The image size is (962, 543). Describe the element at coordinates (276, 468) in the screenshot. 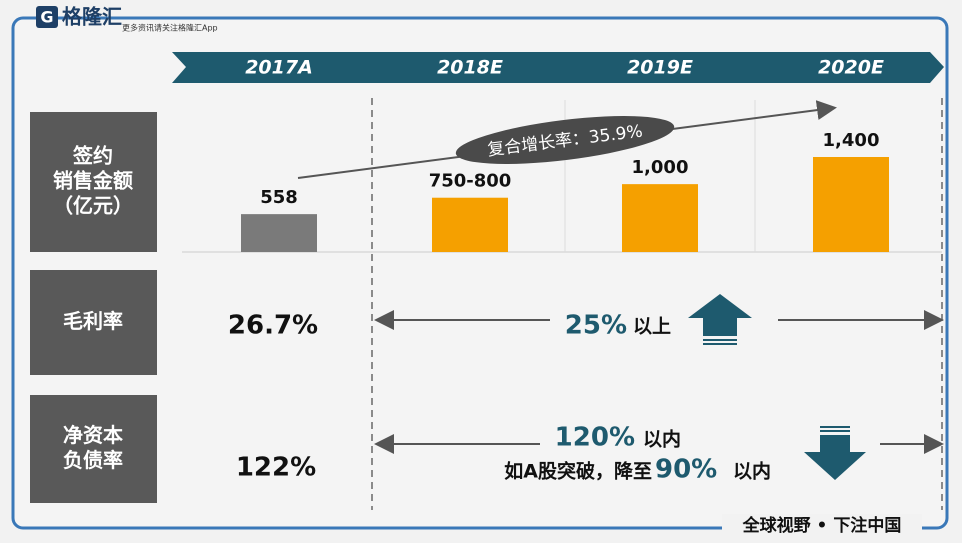

I see `debt-actual: 122%` at that location.